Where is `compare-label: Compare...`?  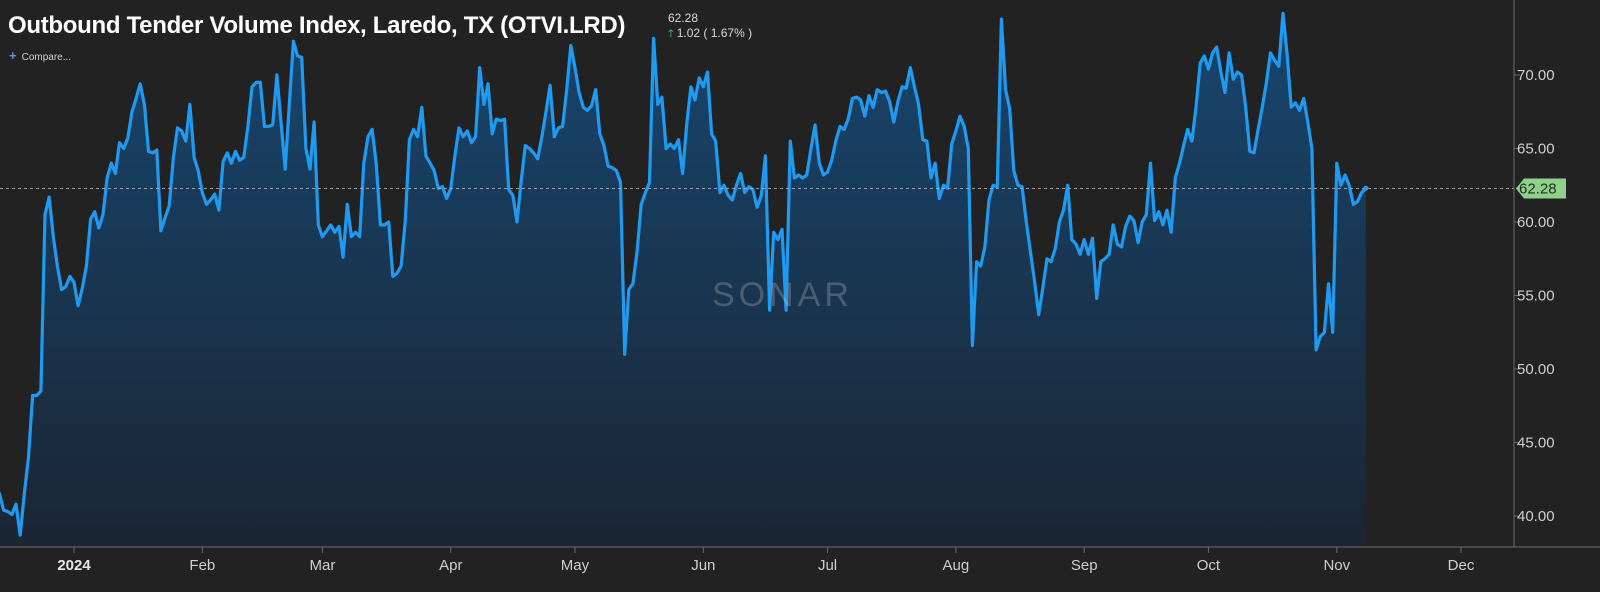 compare-label: Compare... is located at coordinates (46, 57).